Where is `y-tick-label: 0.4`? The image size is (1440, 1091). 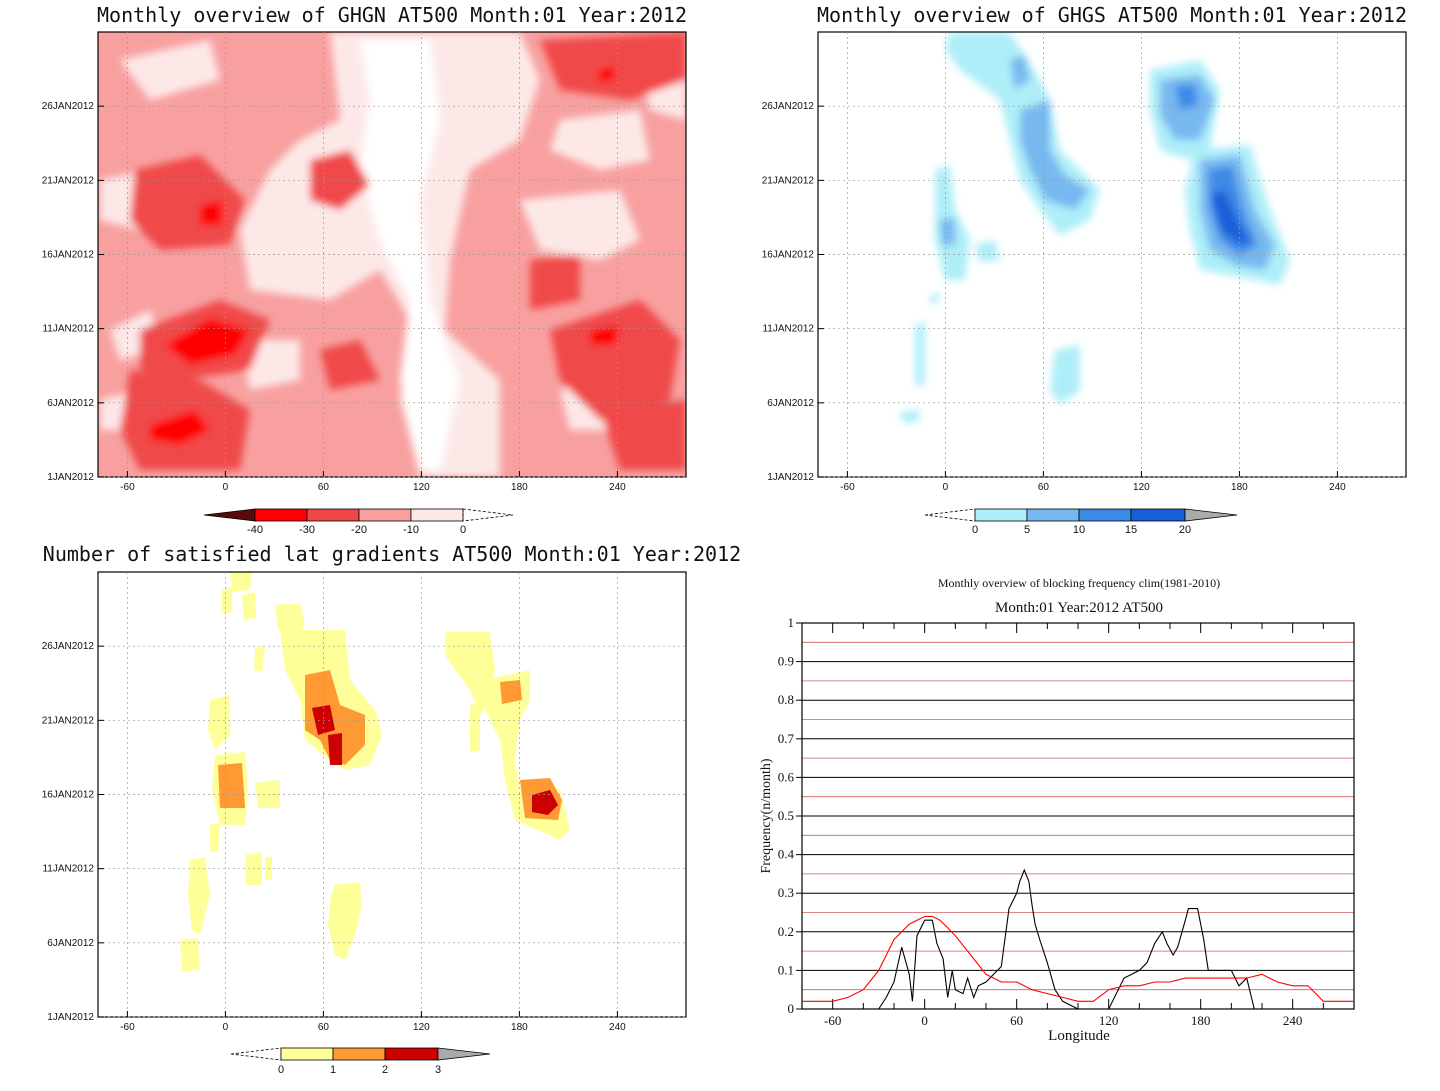
y-tick-label: 0.4 is located at coordinates (786, 854).